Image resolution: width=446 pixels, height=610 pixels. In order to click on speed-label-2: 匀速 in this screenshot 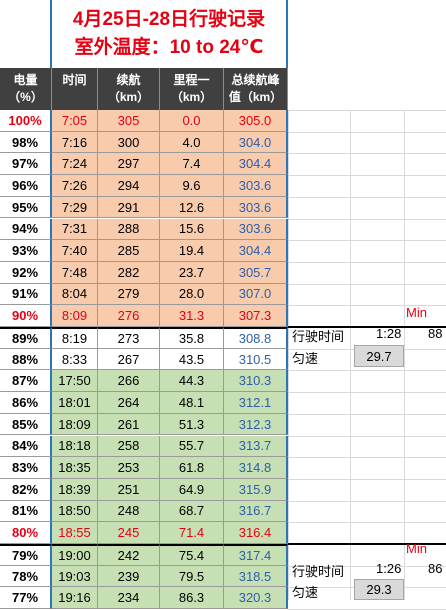, I will do `click(305, 592)`.